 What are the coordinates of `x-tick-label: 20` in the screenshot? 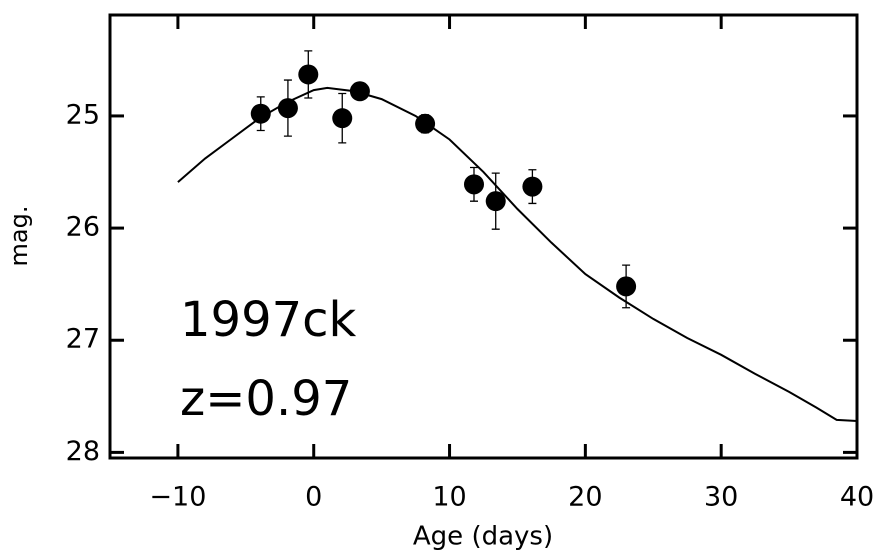 It's located at (585, 497).